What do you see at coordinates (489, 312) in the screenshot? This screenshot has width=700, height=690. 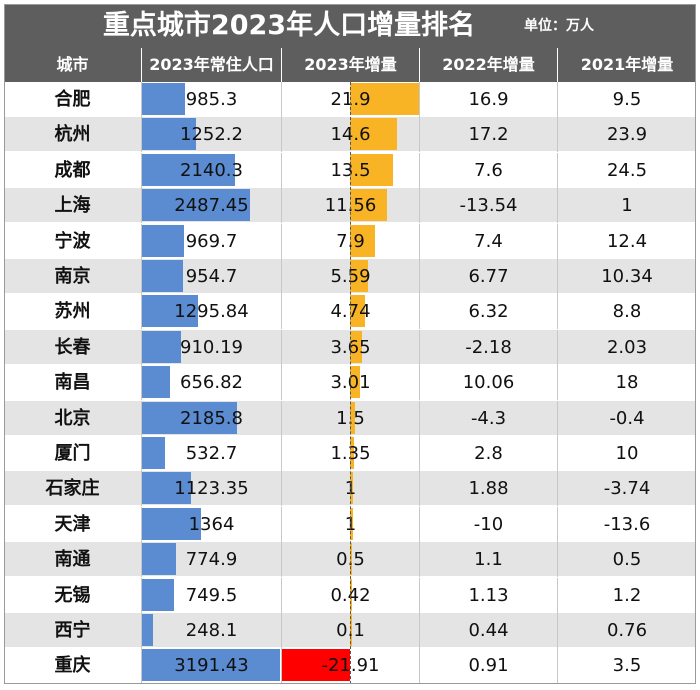 I see `increase-2022-value: 6.32` at bounding box center [489, 312].